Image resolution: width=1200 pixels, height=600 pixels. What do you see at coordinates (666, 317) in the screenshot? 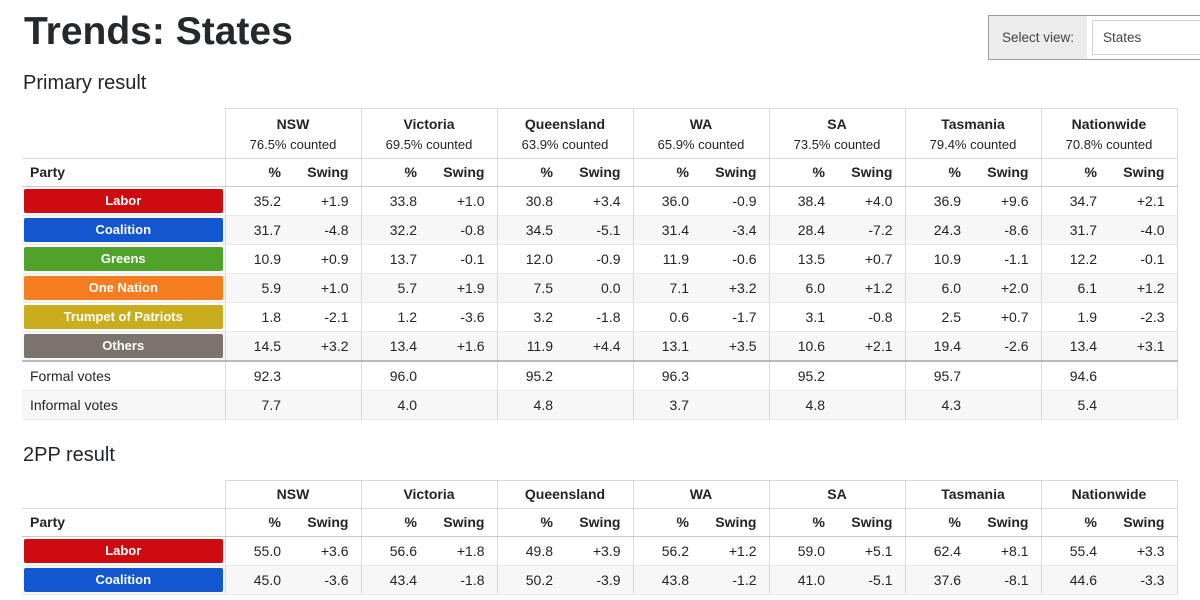
I see `pct-cell: 0.6` at bounding box center [666, 317].